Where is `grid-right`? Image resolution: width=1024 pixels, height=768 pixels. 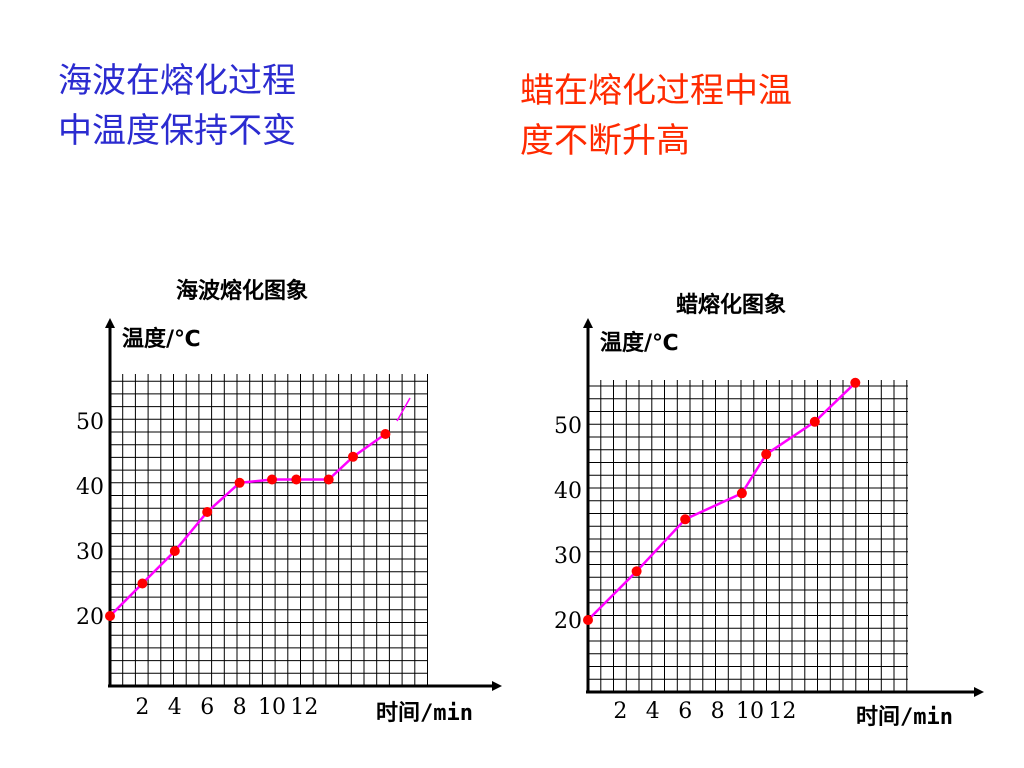
grid-right is located at coordinates (747, 536).